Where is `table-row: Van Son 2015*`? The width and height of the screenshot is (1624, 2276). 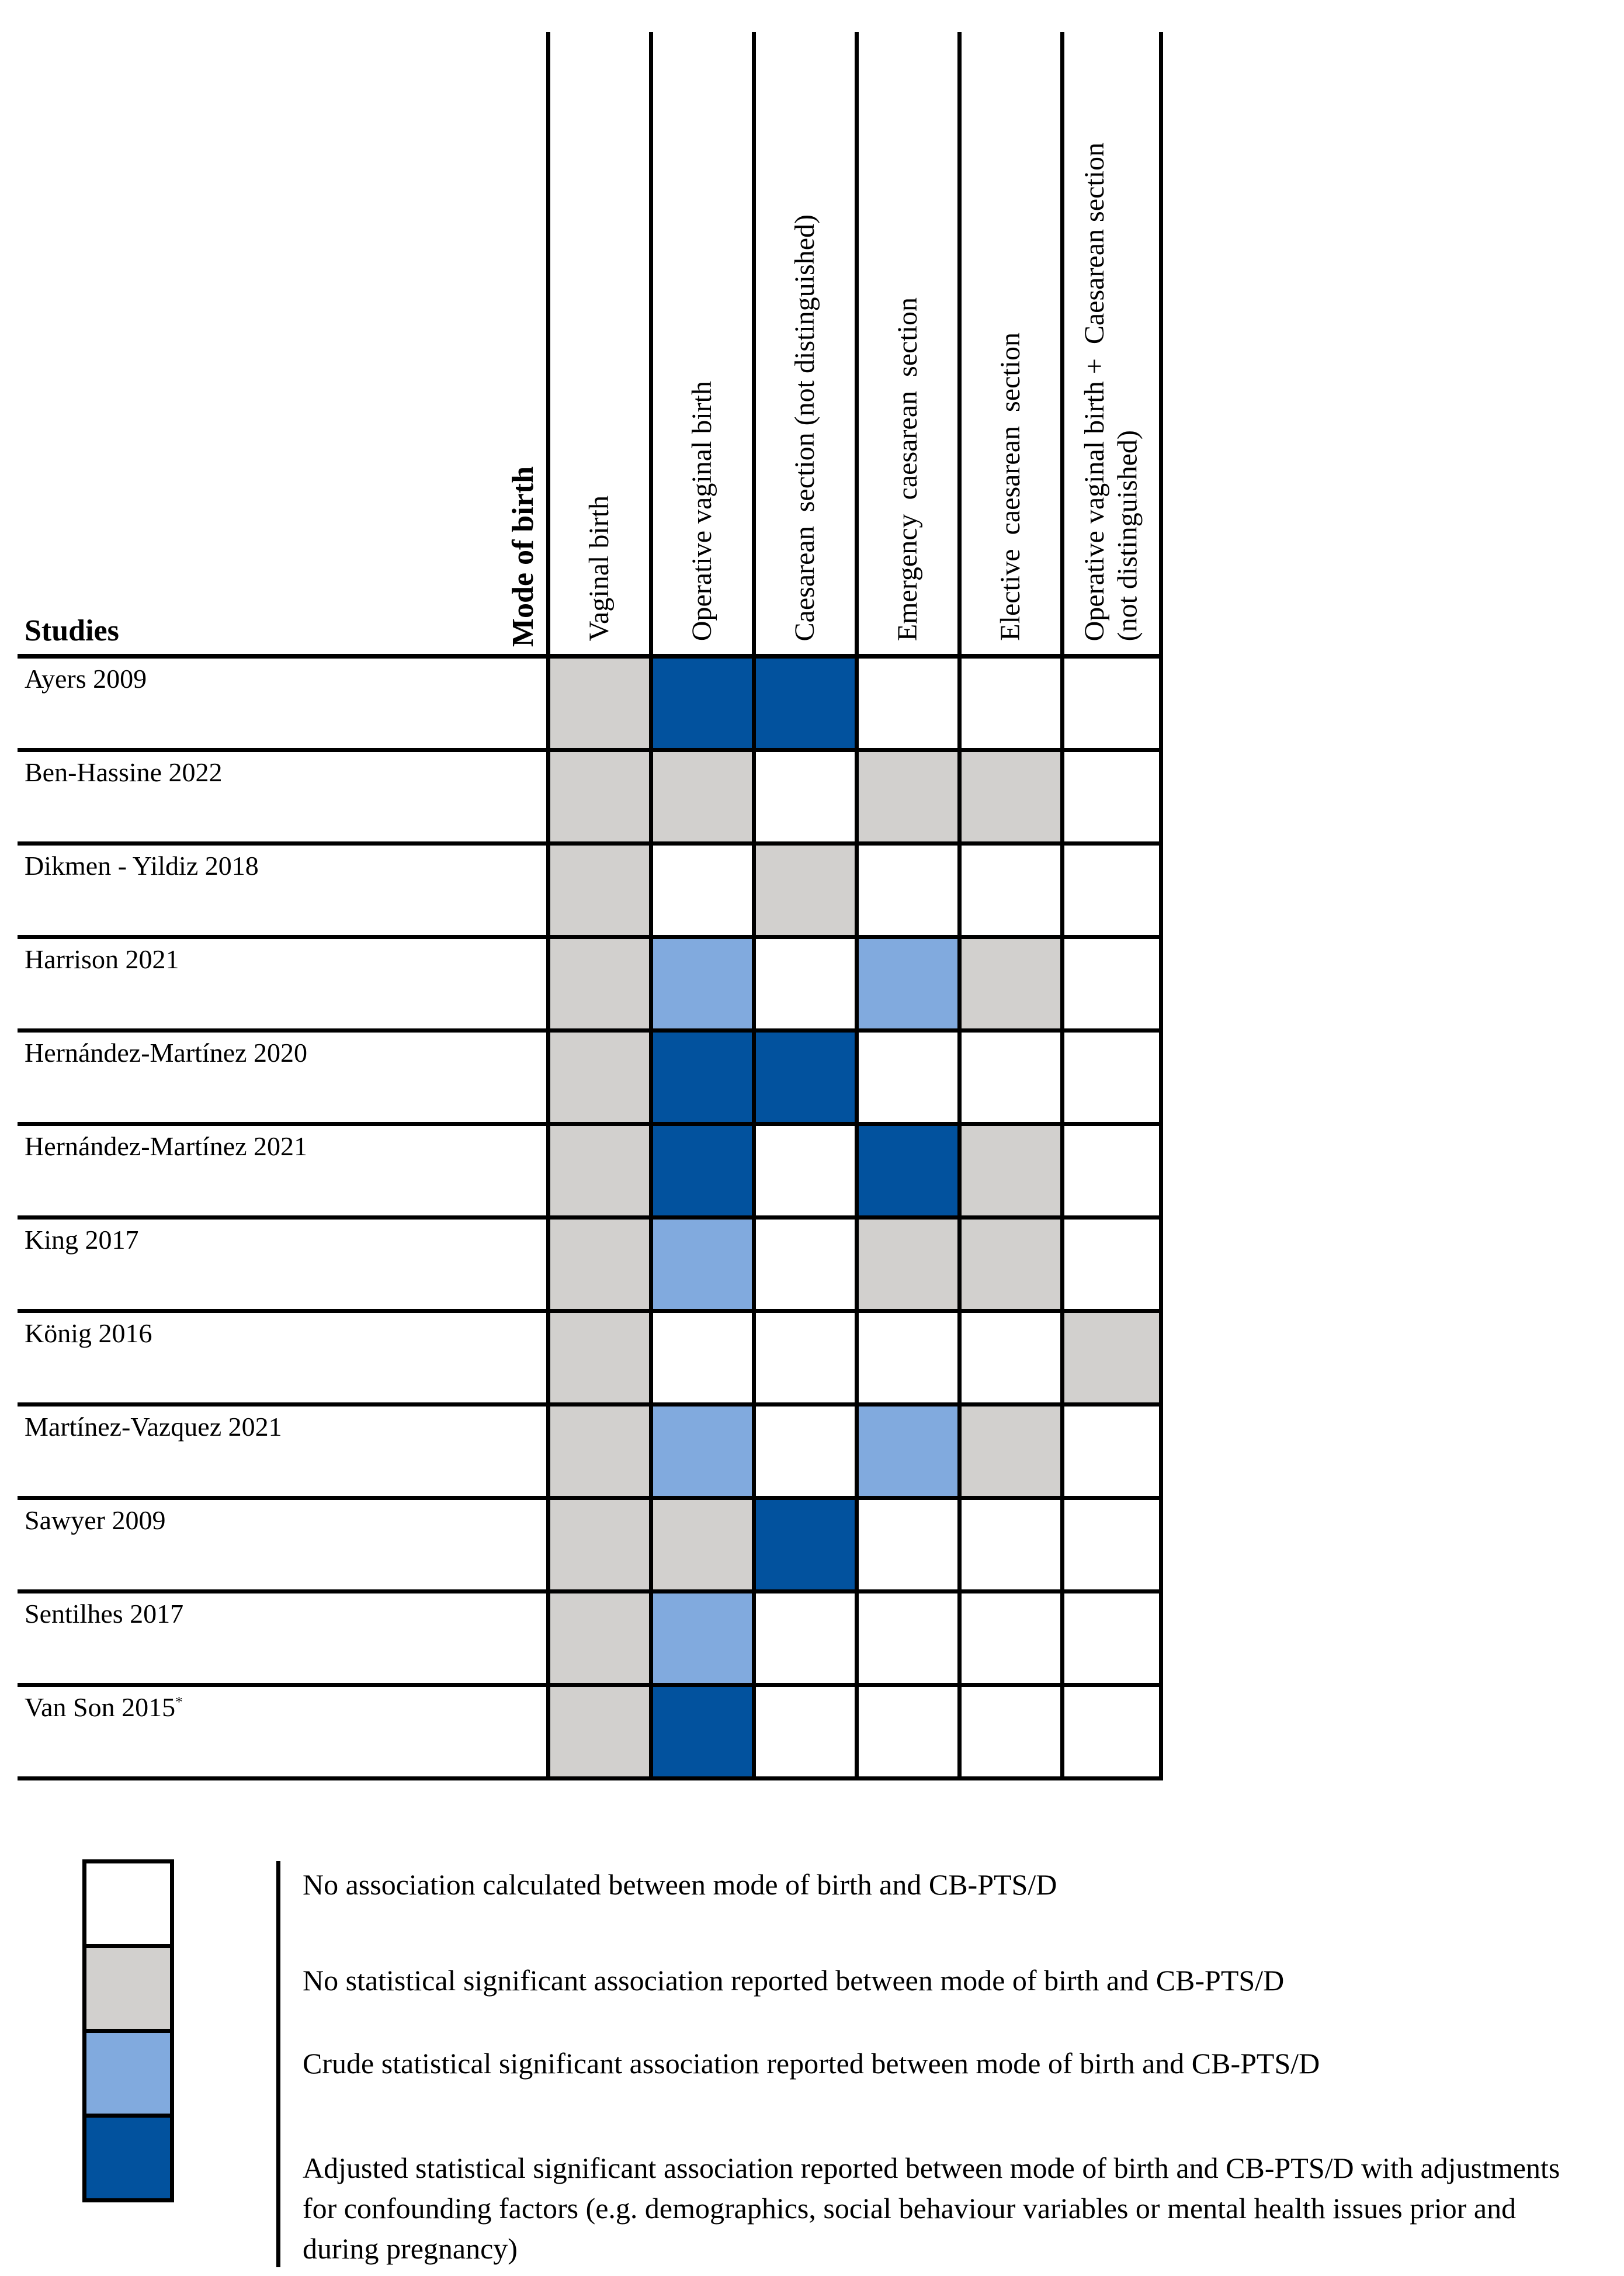 table-row: Van Son 2015* is located at coordinates (591, 1733).